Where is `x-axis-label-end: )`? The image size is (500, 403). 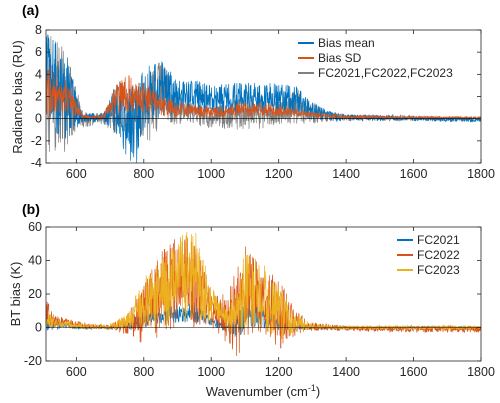
x-axis-label-end: ) is located at coordinates (318, 391).